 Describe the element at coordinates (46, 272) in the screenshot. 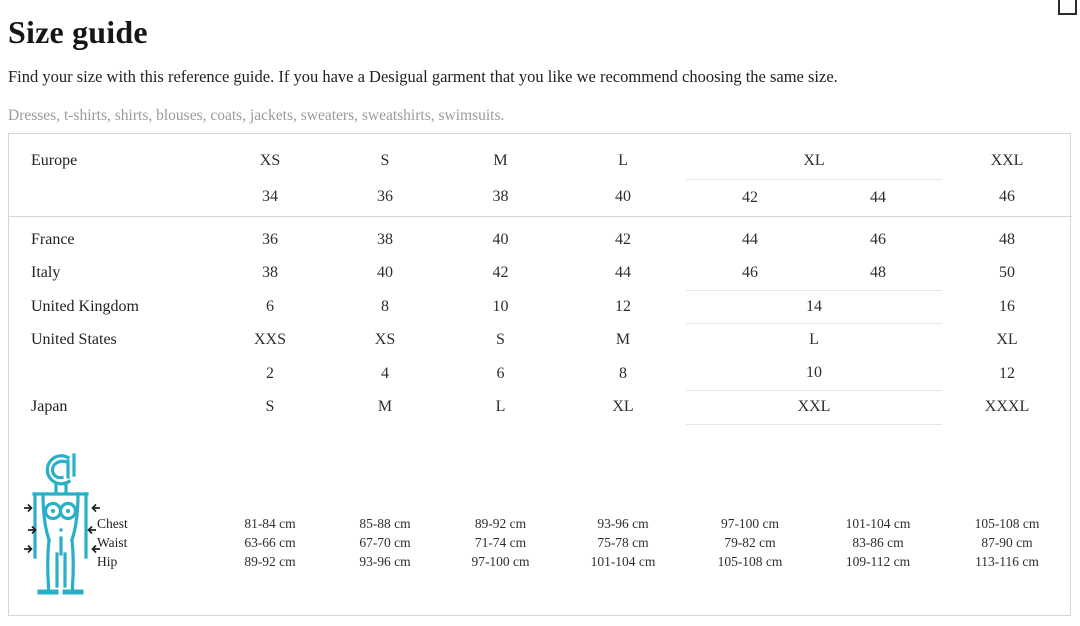

I see `row-label-italy: Italy` at that location.